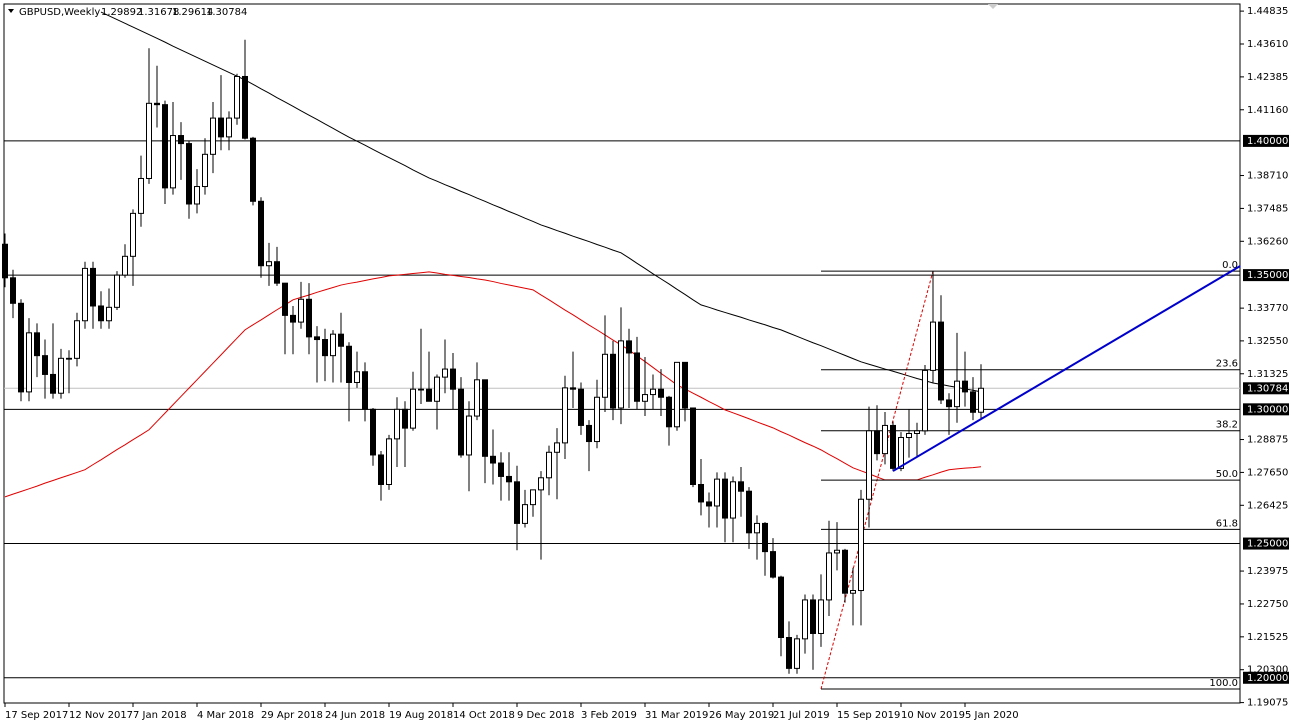 The height and width of the screenshot is (728, 1291). What do you see at coordinates (160, 715) in the screenshot?
I see `x-tick-label: 7 Jan 2018` at bounding box center [160, 715].